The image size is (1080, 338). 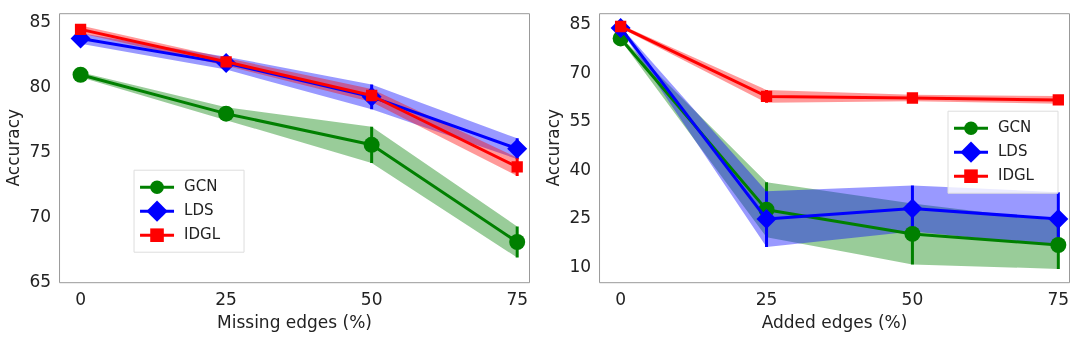 I want to click on y-tick-label: 55, so click(x=580, y=120).